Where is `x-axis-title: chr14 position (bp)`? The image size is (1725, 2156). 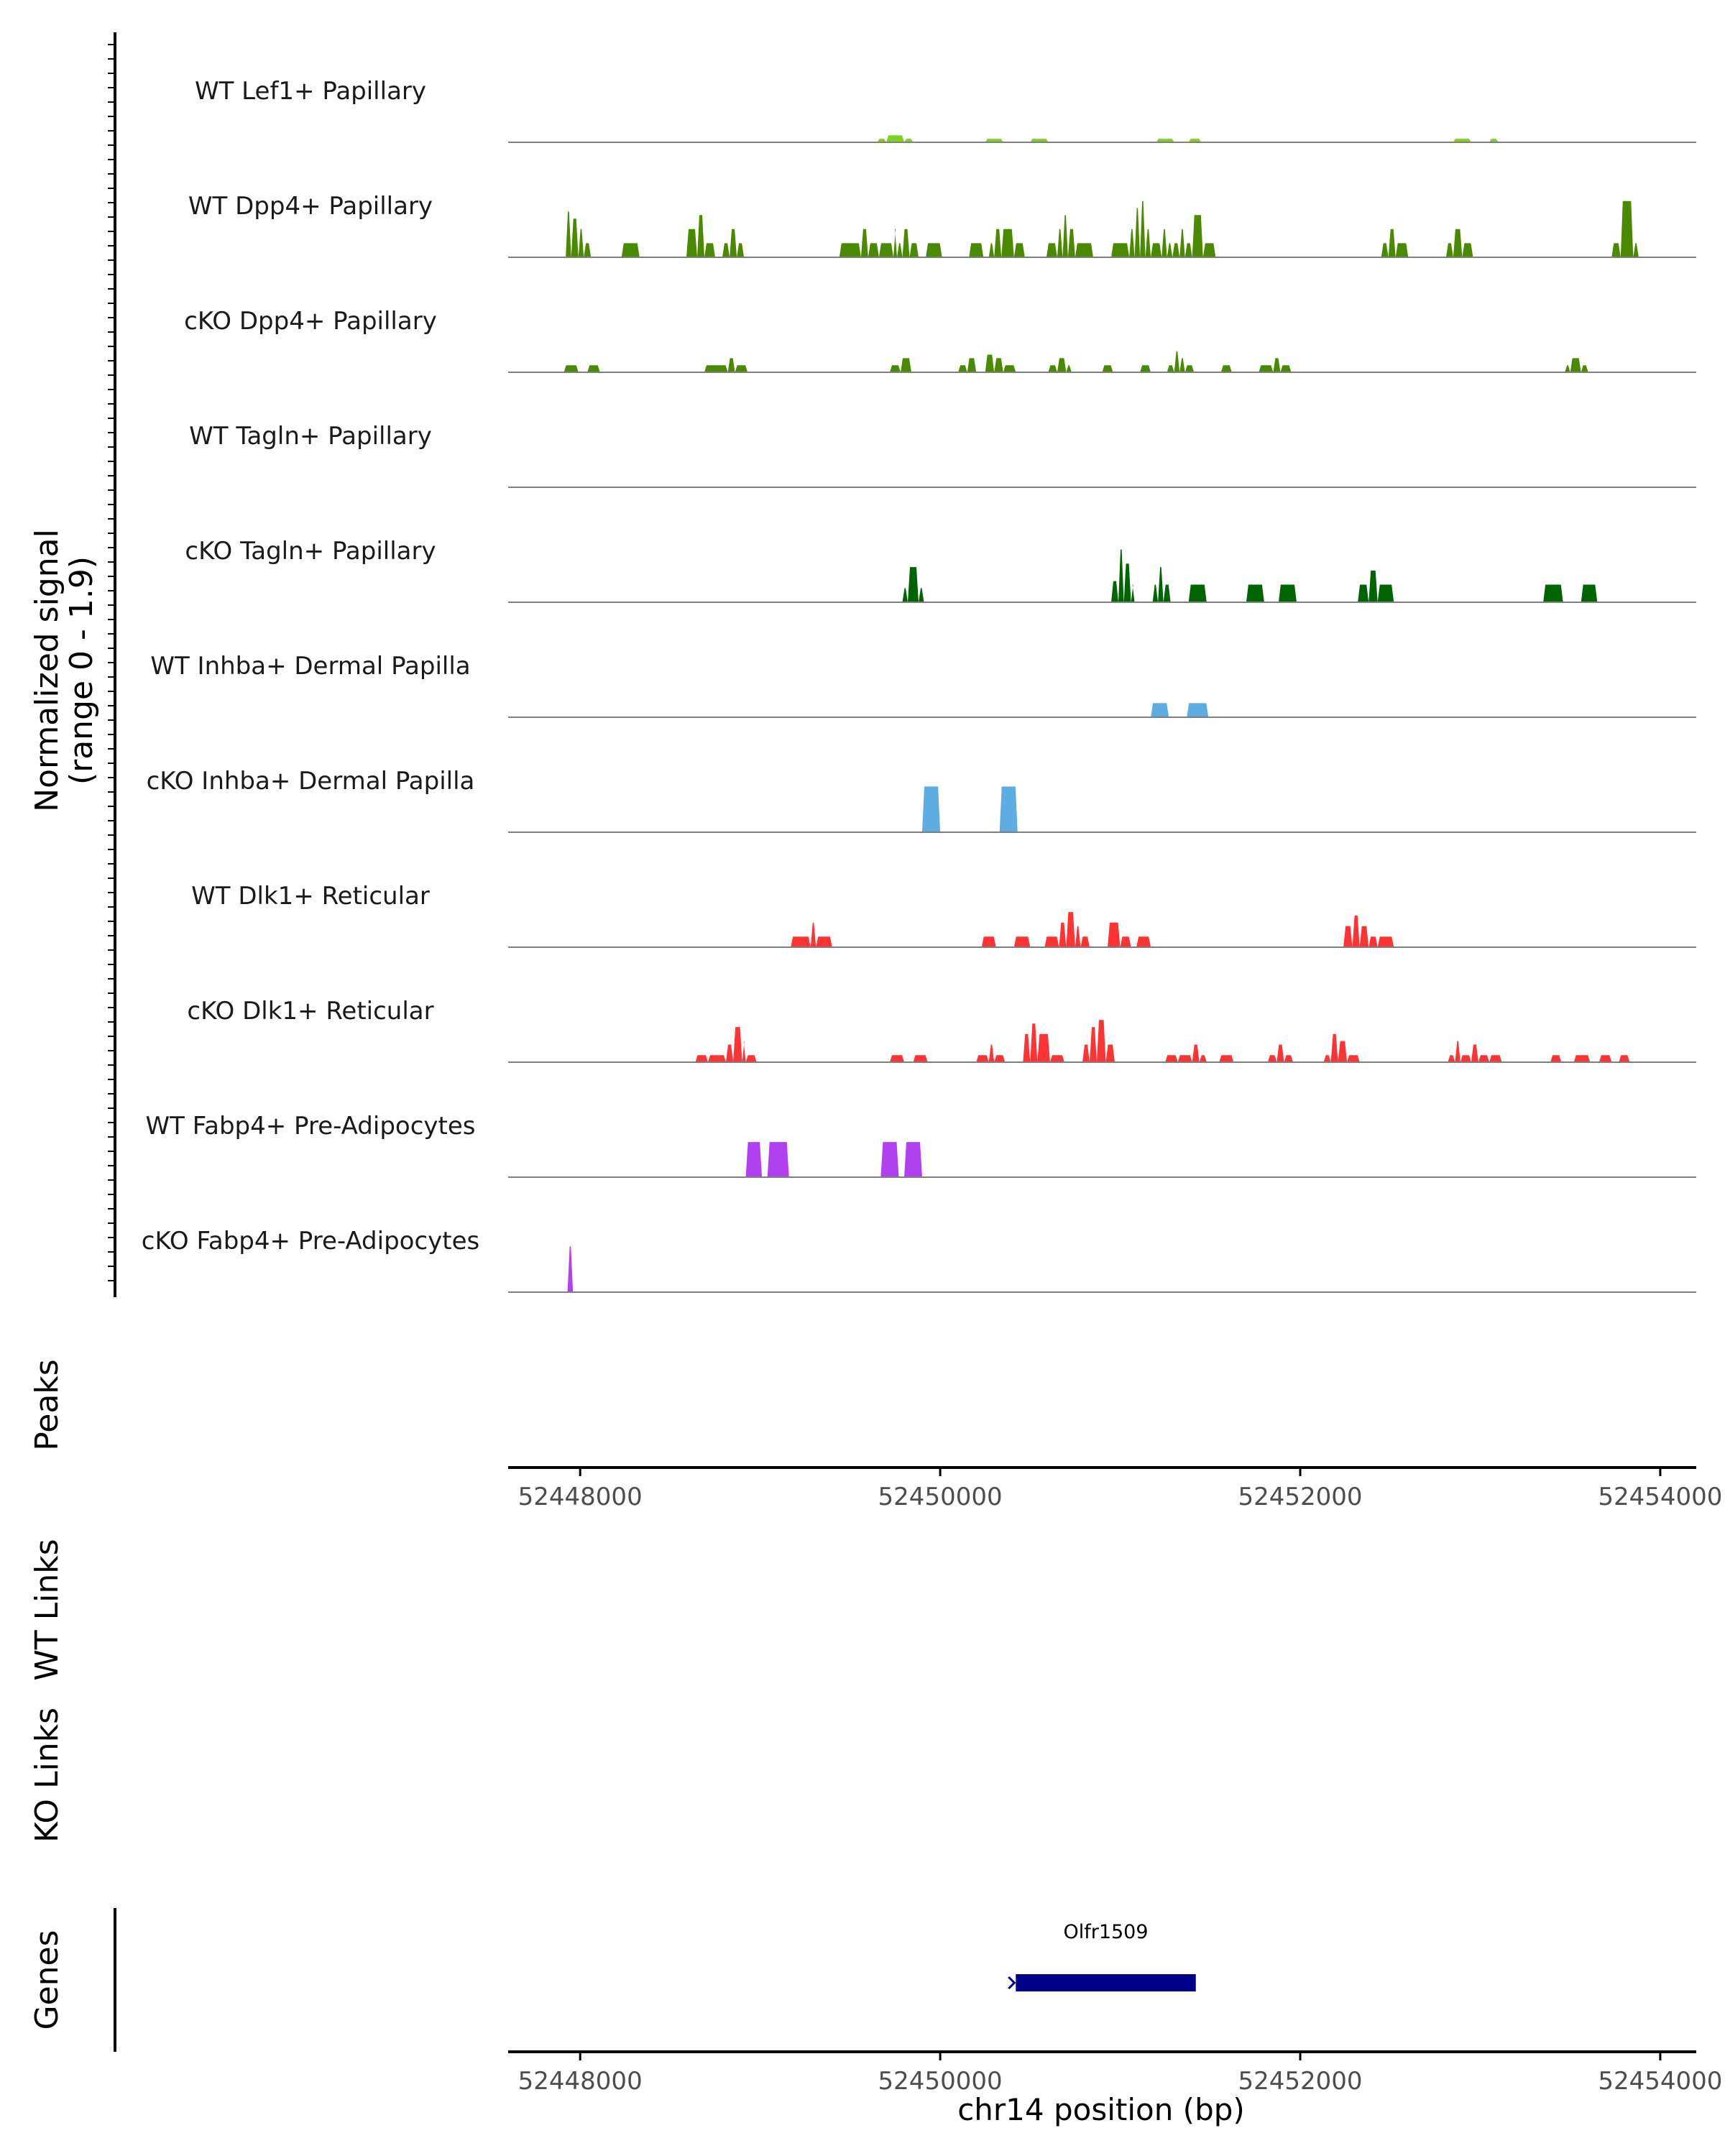 x-axis-title: chr14 position (bp) is located at coordinates (1101, 2109).